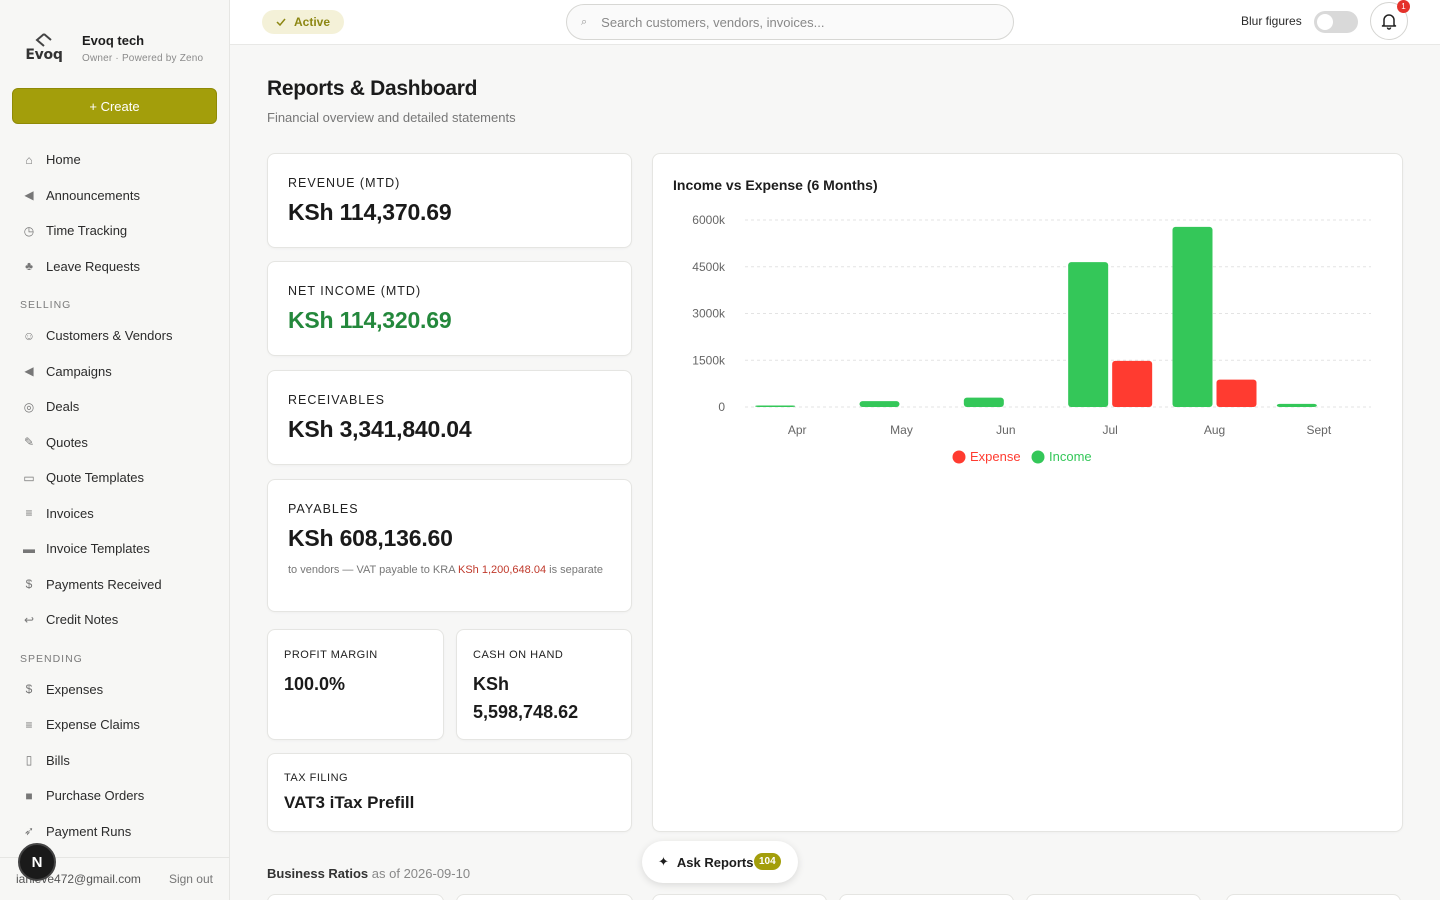 This screenshot has height=900, width=1440. What do you see at coordinates (797, 430) in the screenshot?
I see `x-tick-label: Apr` at bounding box center [797, 430].